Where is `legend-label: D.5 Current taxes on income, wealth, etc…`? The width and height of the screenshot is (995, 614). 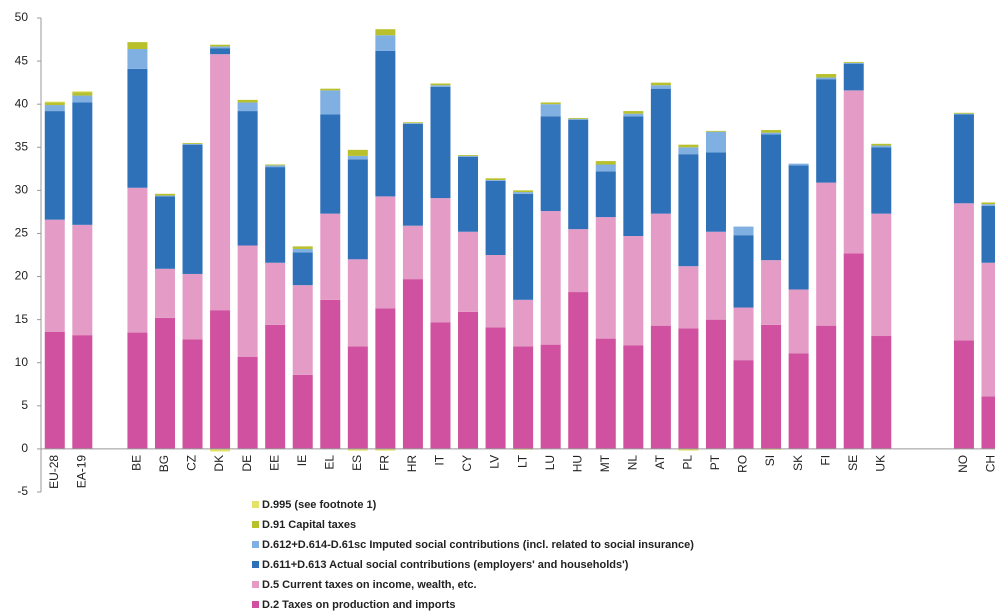 legend-label: D.5 Current taxes on income, wealth, etc… is located at coordinates (369, 585).